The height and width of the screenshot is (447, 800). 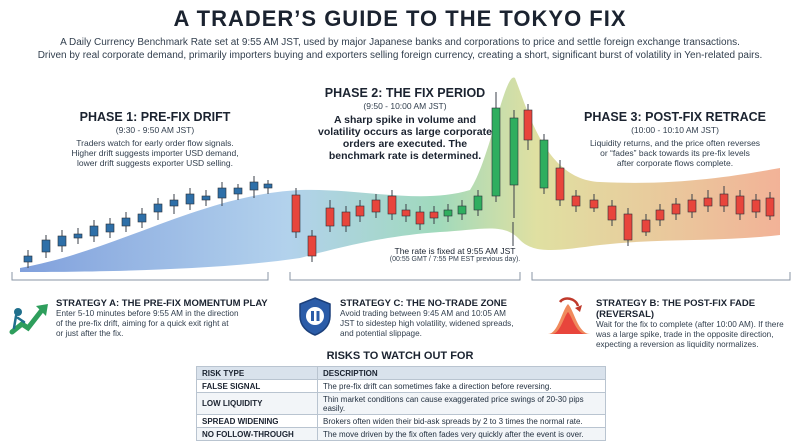 What do you see at coordinates (661, 276) in the screenshot?
I see `phase3-bracket` at bounding box center [661, 276].